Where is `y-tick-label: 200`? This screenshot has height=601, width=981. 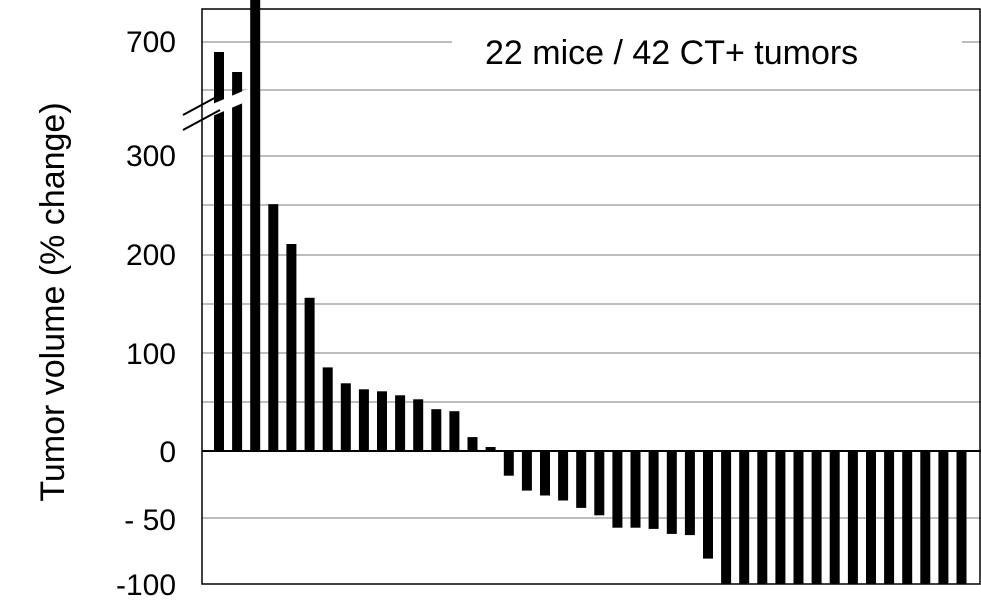
y-tick-label: 200 is located at coordinates (151, 255).